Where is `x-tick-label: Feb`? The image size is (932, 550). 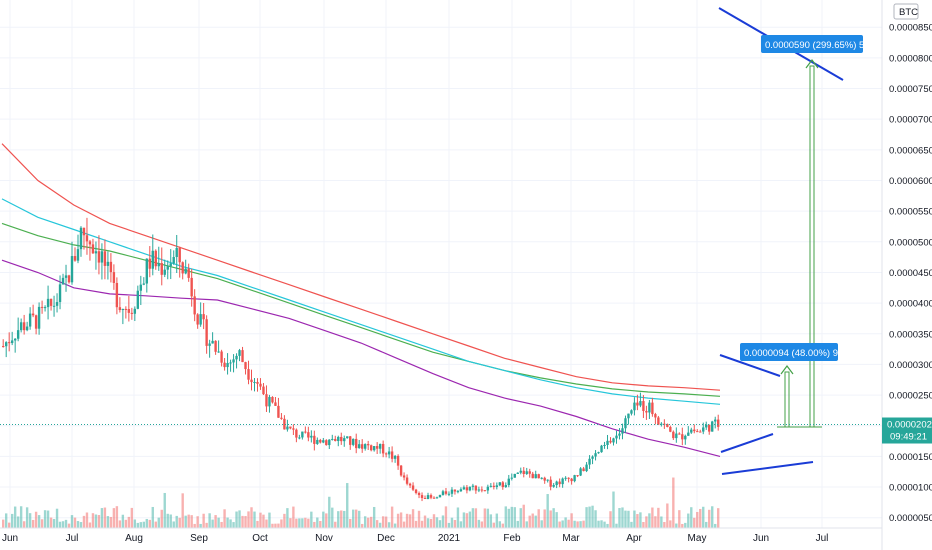
x-tick-label: Feb is located at coordinates (512, 538).